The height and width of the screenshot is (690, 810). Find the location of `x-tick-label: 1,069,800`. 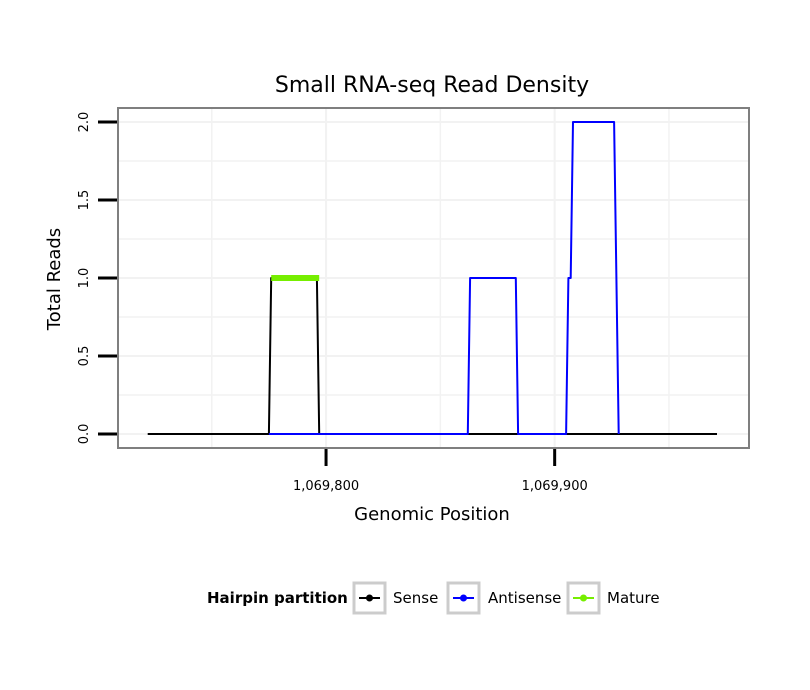

x-tick-label: 1,069,800 is located at coordinates (326, 486).